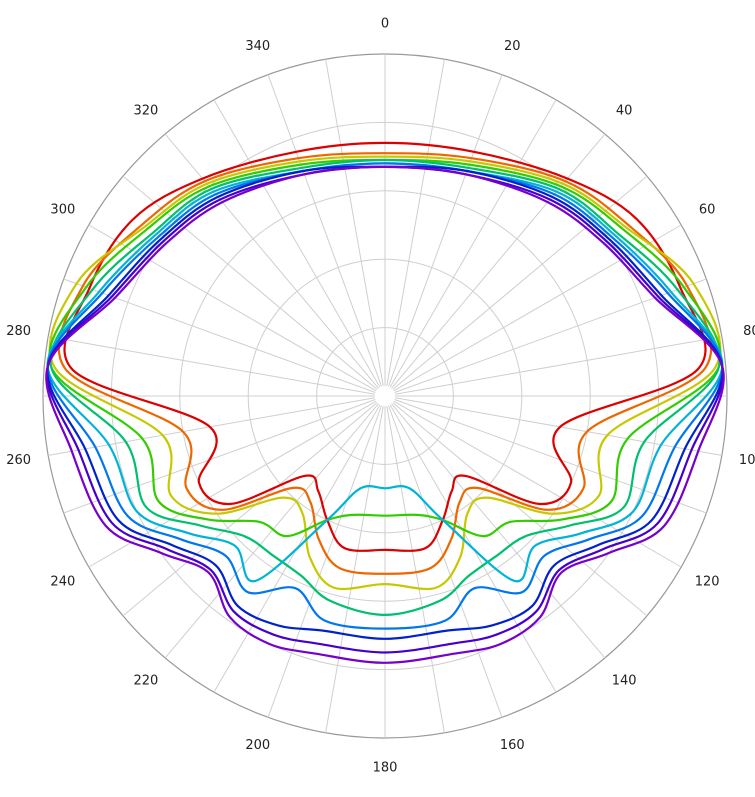 This screenshot has height=797, width=755. I want to click on angular-tick-label: 0, so click(385, 24).